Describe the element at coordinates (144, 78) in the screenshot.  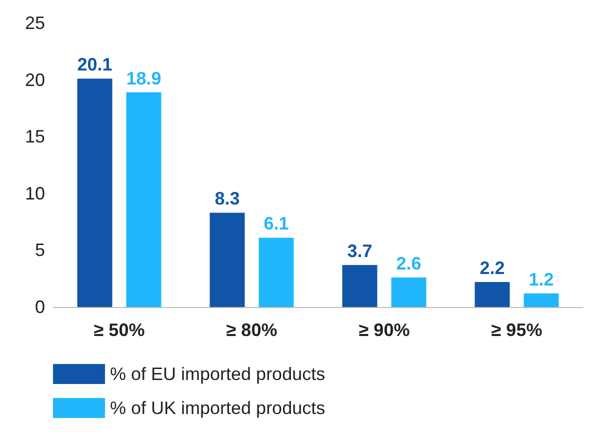
I see `data-label: 18.9` at that location.